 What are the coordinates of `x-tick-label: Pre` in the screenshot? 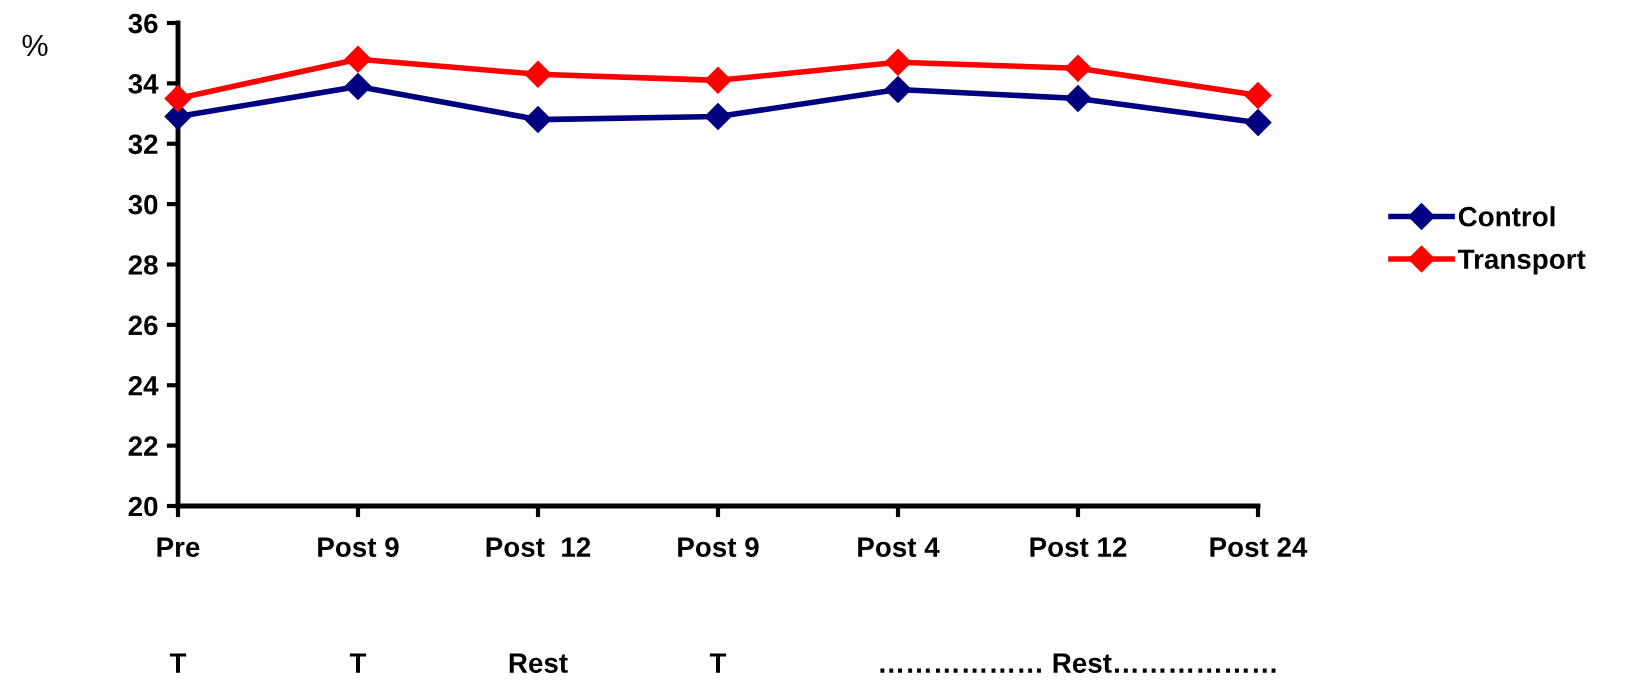 It's located at (178, 547).